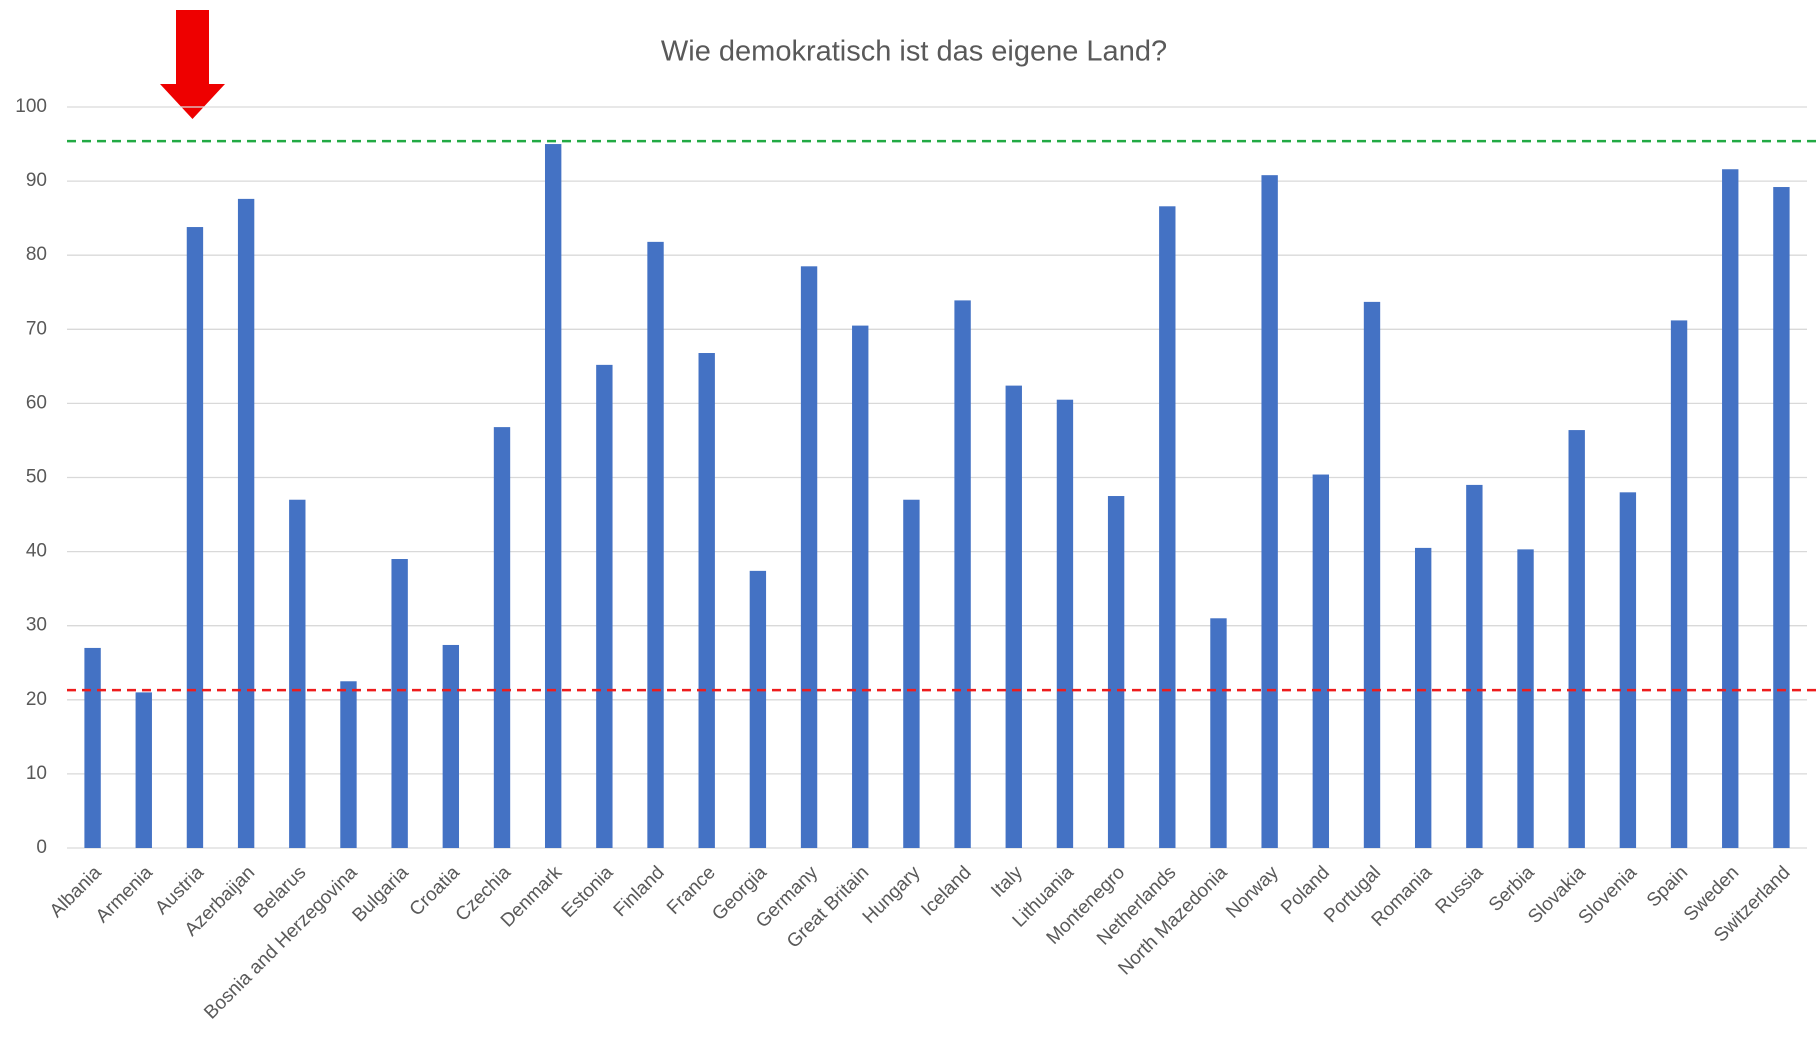  Describe the element at coordinates (36, 180) in the screenshot. I see `y-tick-label: 90` at that location.